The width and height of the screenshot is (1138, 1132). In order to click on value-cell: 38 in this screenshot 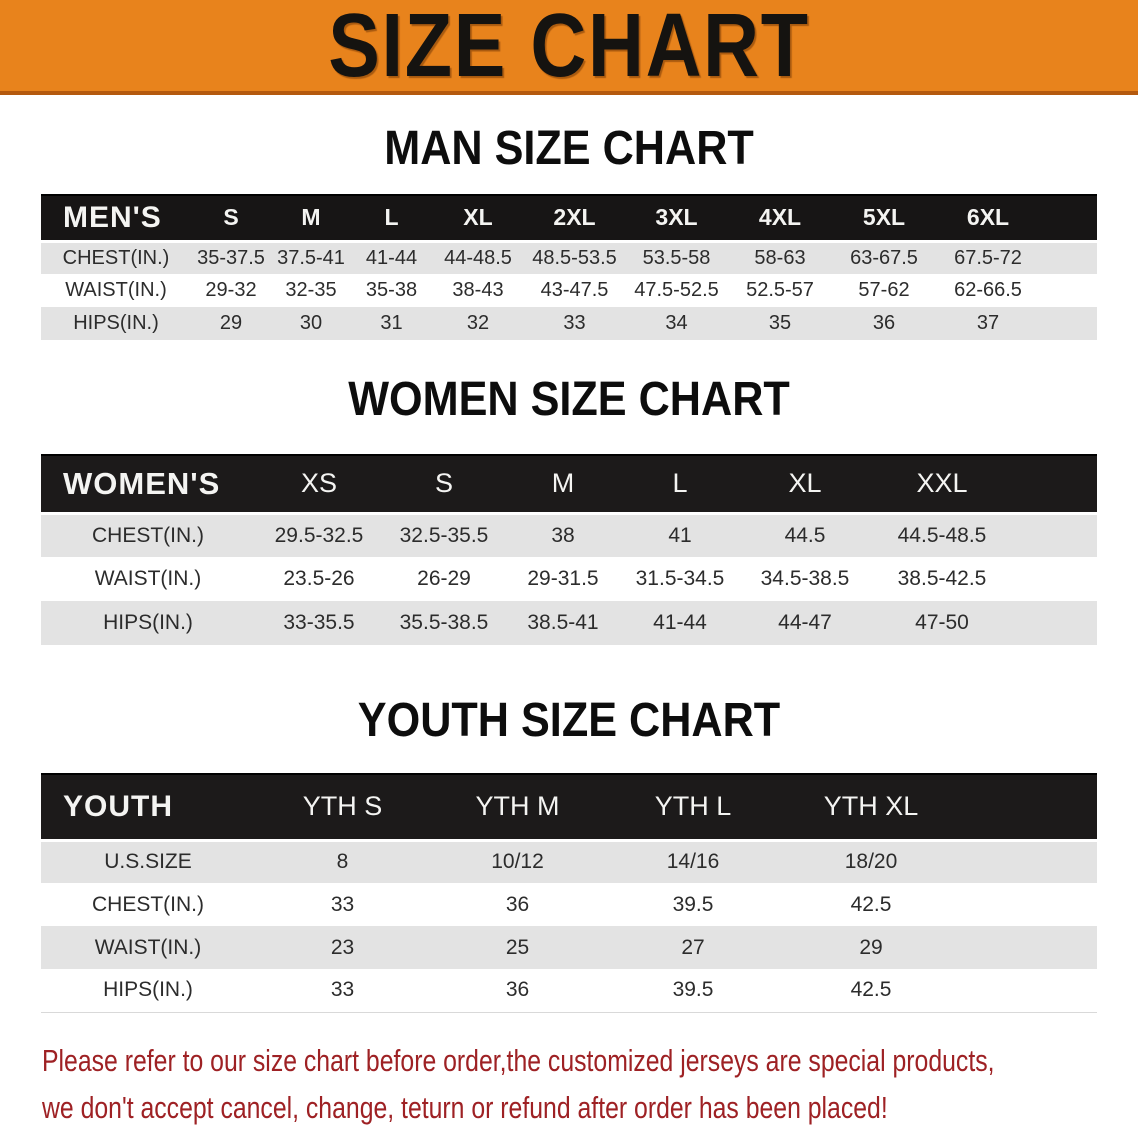, I will do `click(563, 535)`.